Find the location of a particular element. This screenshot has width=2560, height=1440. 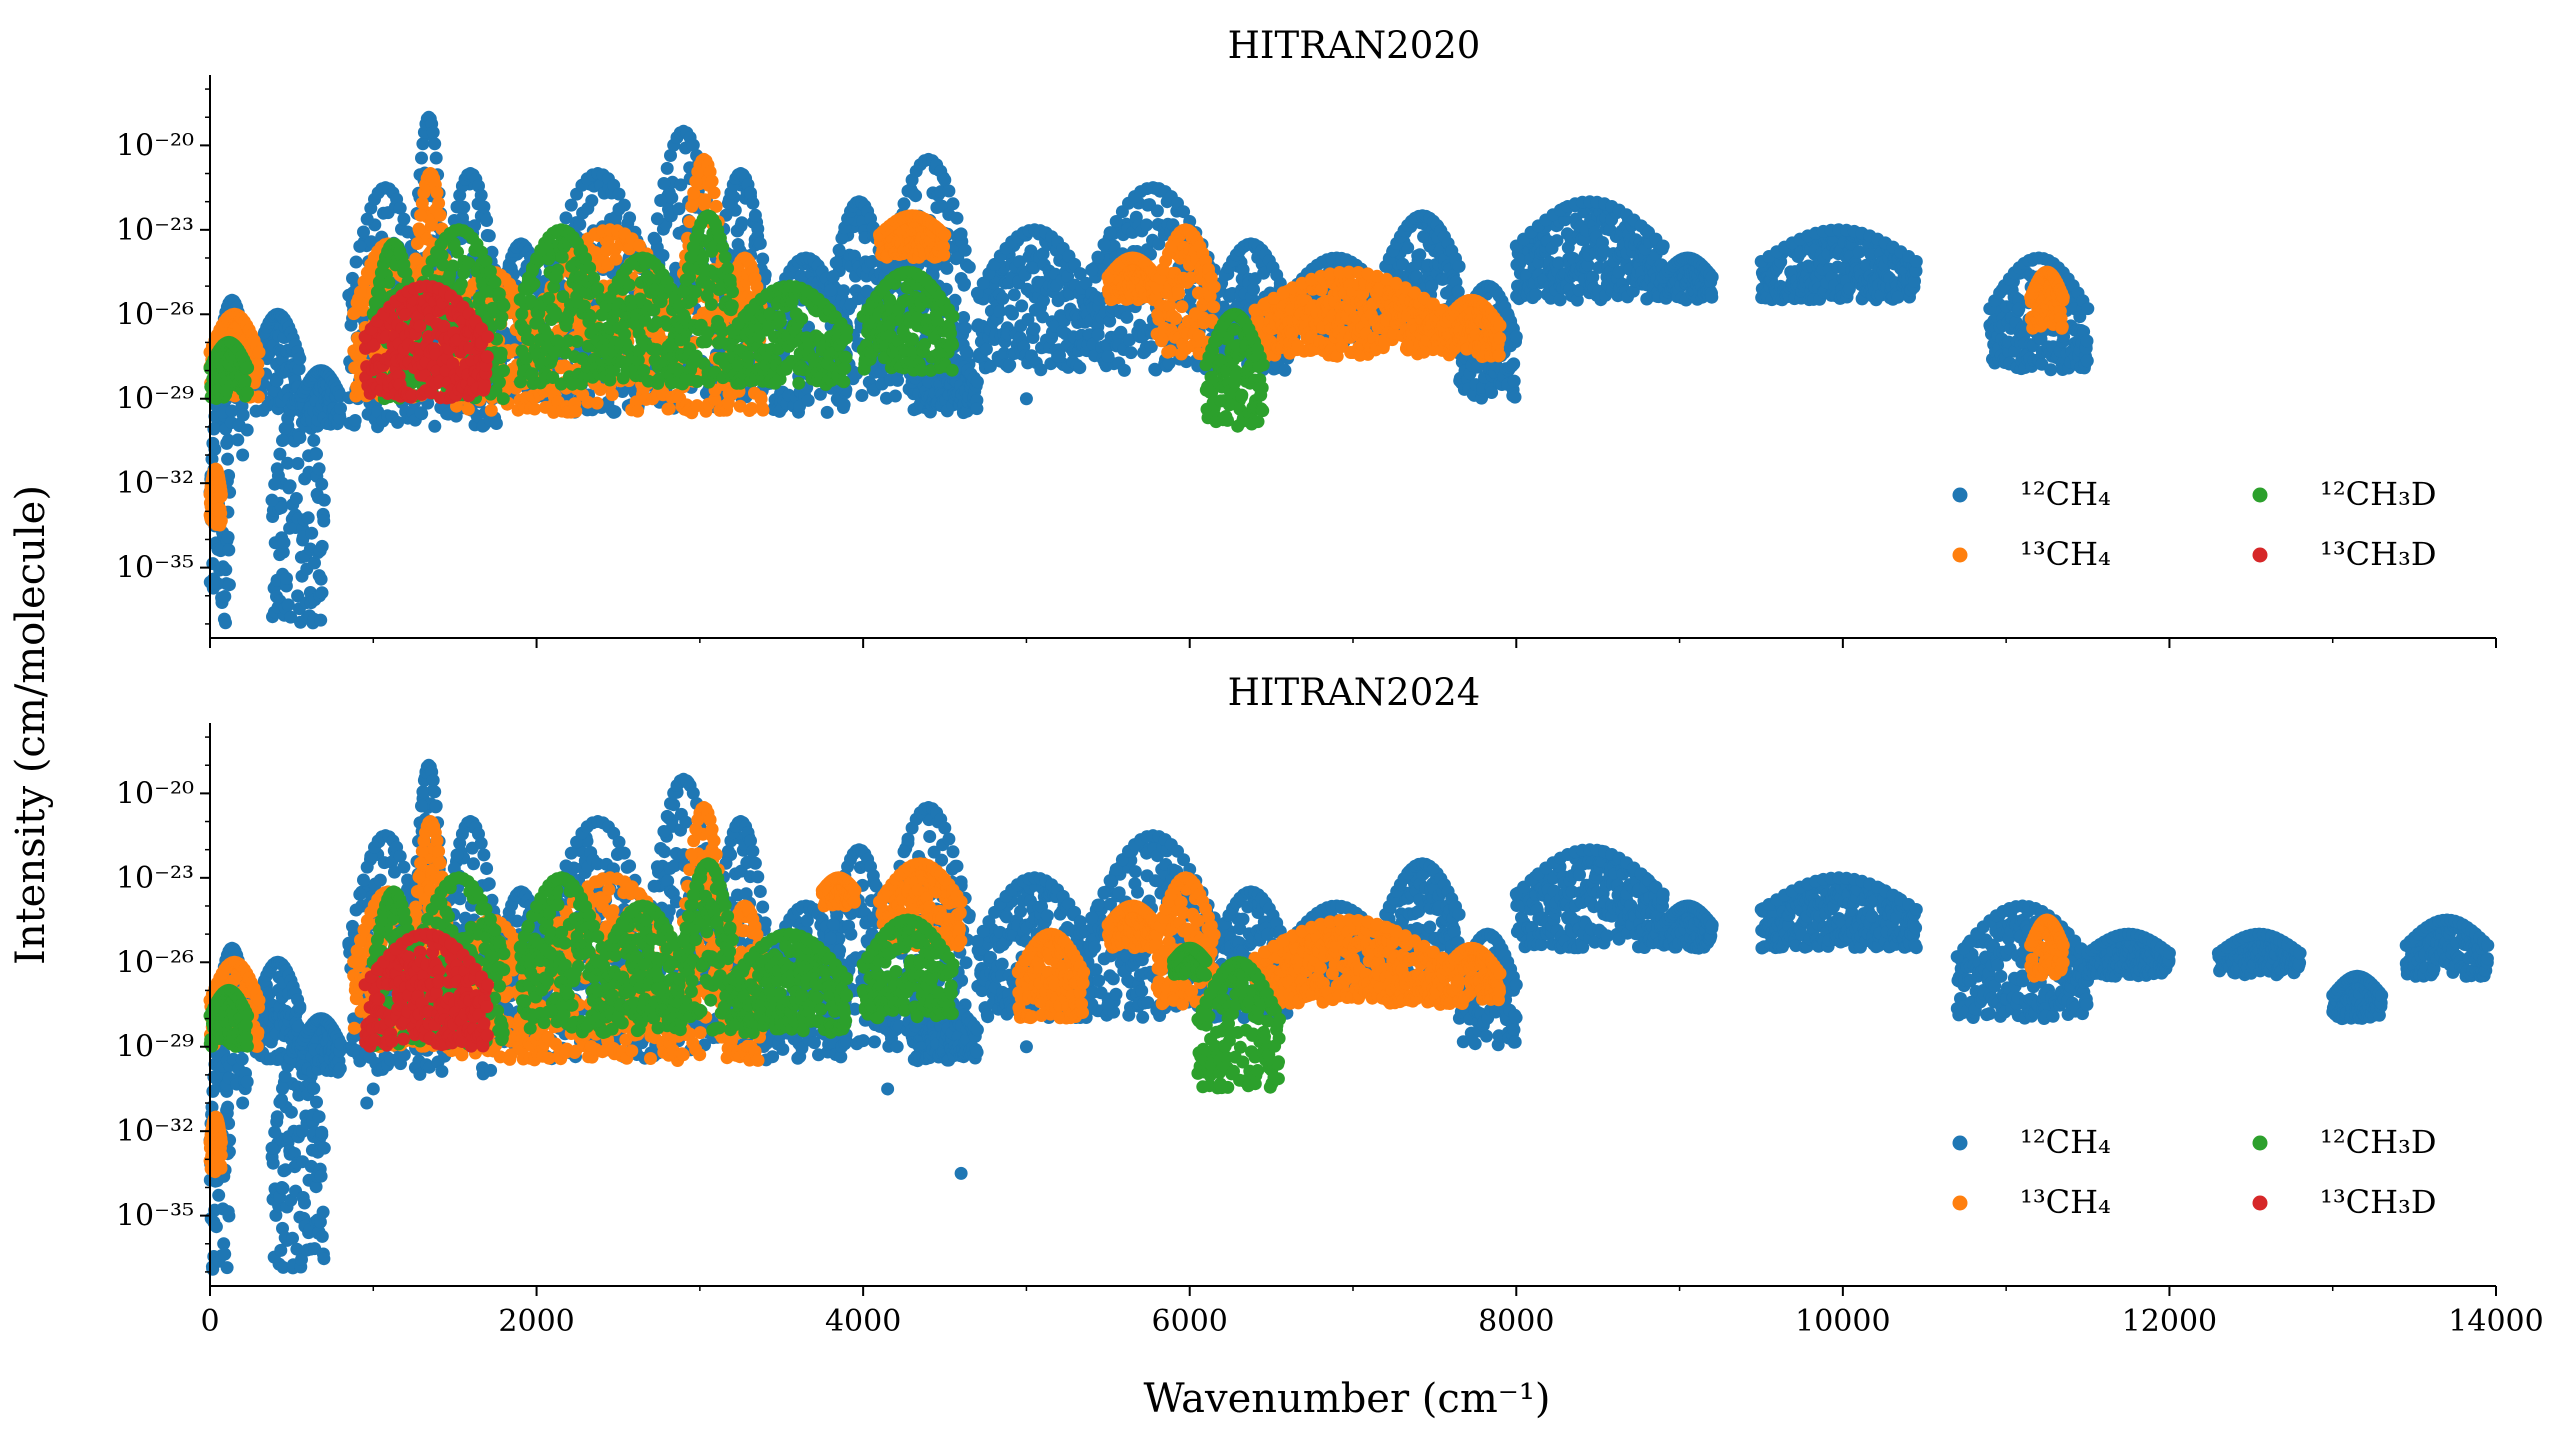

y-axis-label: Intensity (cm/molecule) is located at coordinates (31, 725).